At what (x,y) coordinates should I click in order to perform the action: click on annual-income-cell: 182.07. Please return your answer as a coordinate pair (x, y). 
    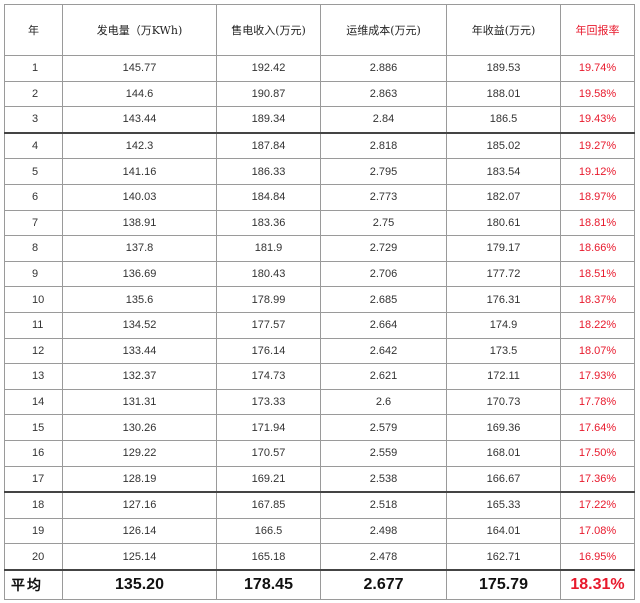
    Looking at the image, I should click on (503, 197).